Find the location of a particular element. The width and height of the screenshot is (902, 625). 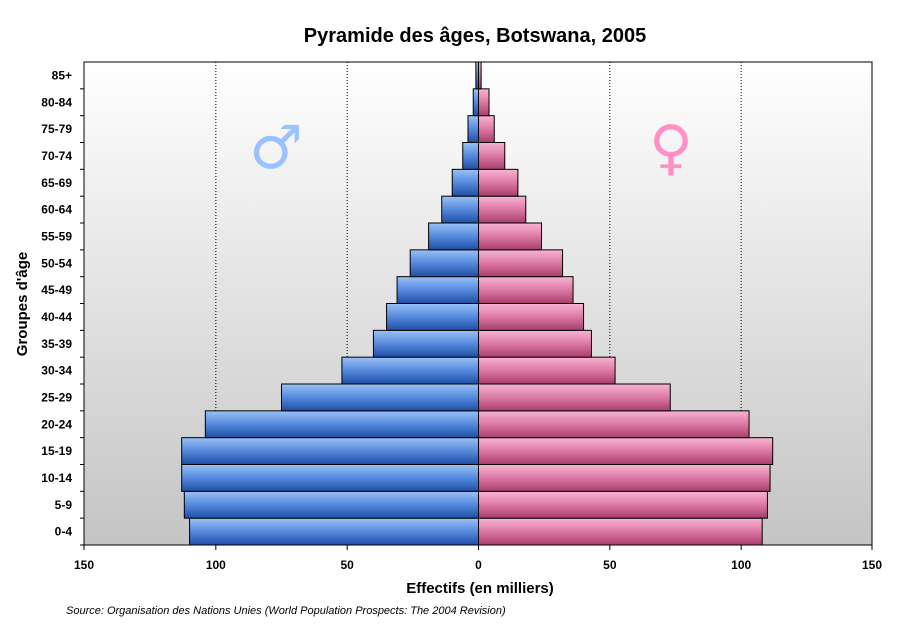

y-tick-label: 55-59 is located at coordinates (56, 236).